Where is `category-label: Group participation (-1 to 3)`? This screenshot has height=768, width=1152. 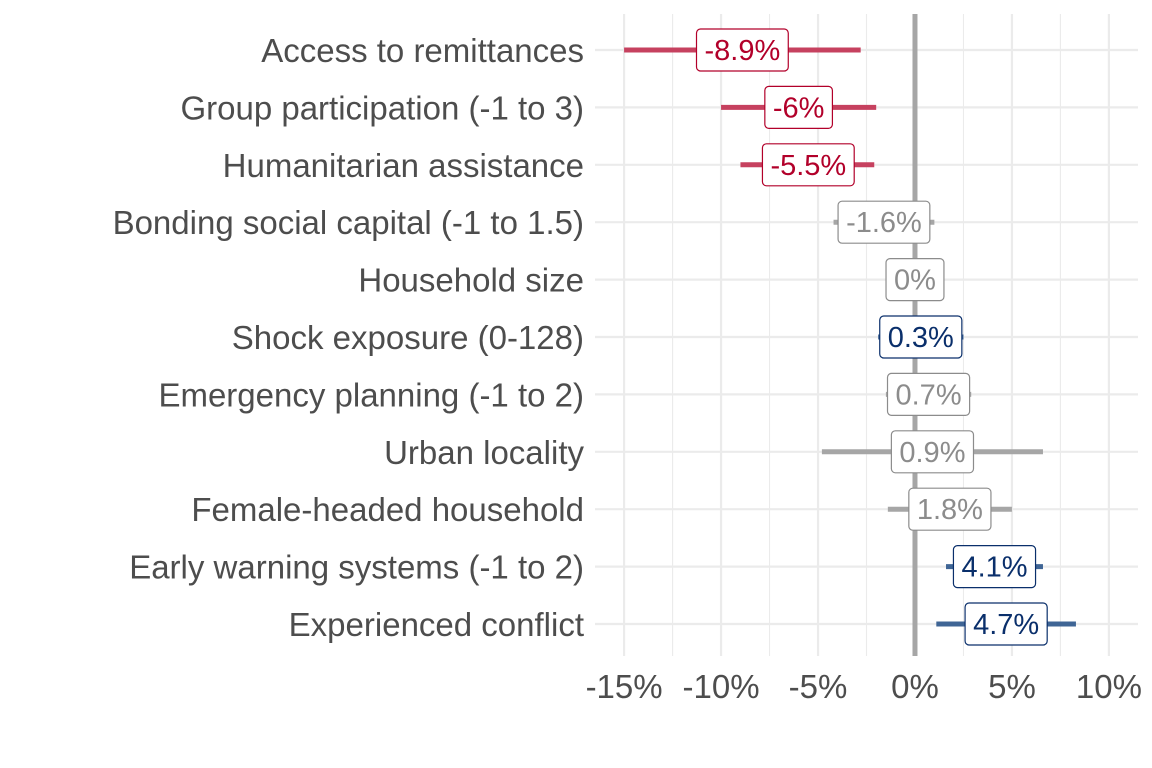 category-label: Group participation (-1 to 3) is located at coordinates (382, 107).